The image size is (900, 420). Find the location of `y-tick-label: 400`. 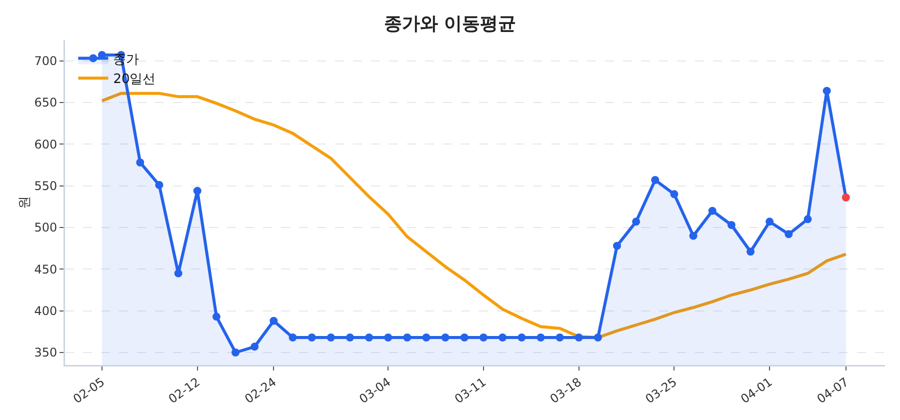

y-tick-label: 400 is located at coordinates (46, 311).